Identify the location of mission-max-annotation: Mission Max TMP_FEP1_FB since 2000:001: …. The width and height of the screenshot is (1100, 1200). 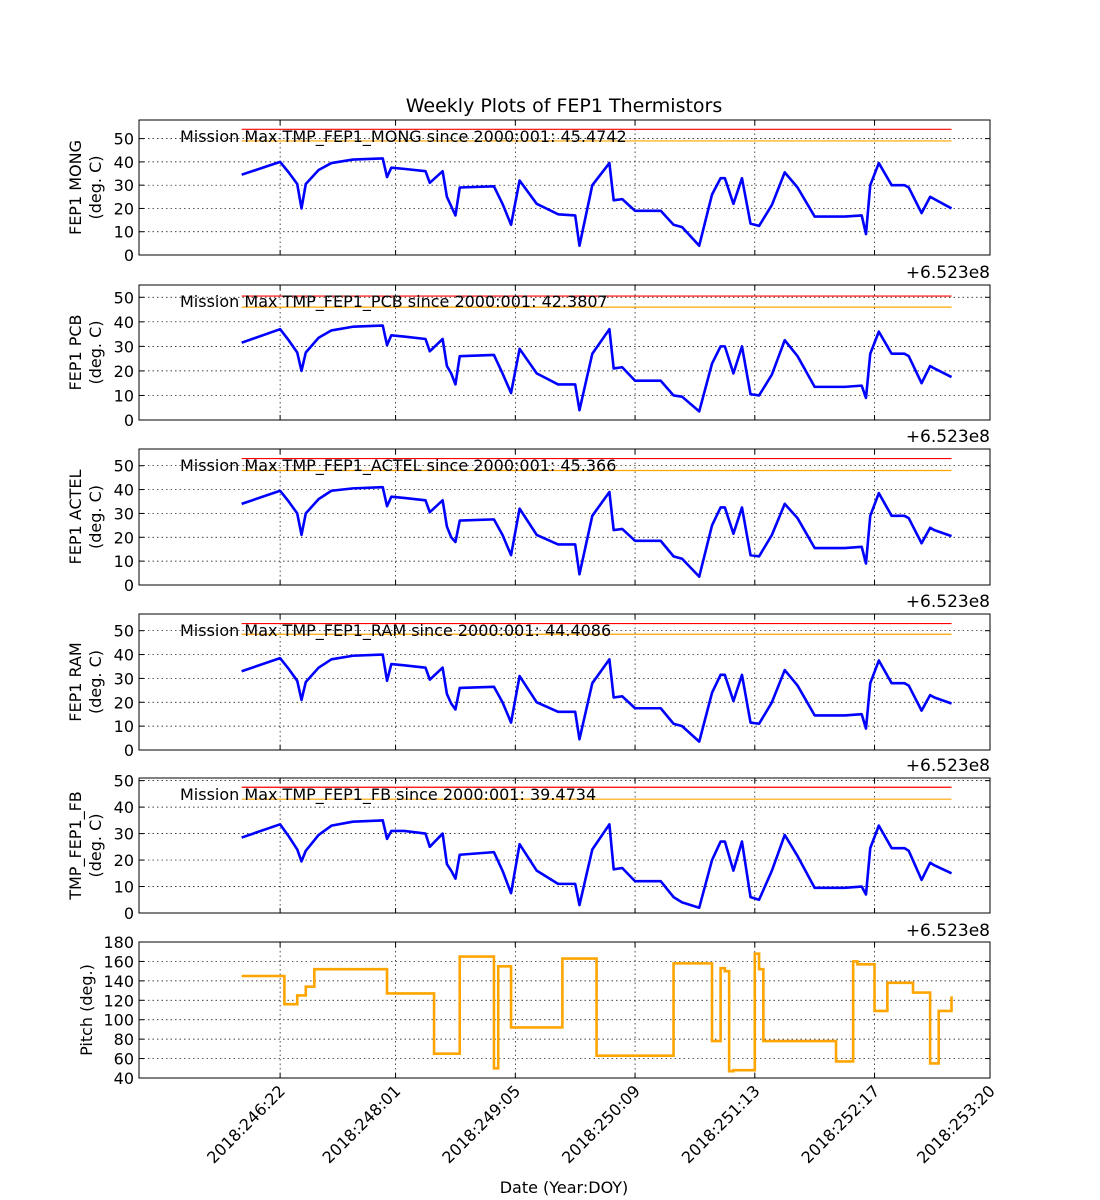
(388, 795).